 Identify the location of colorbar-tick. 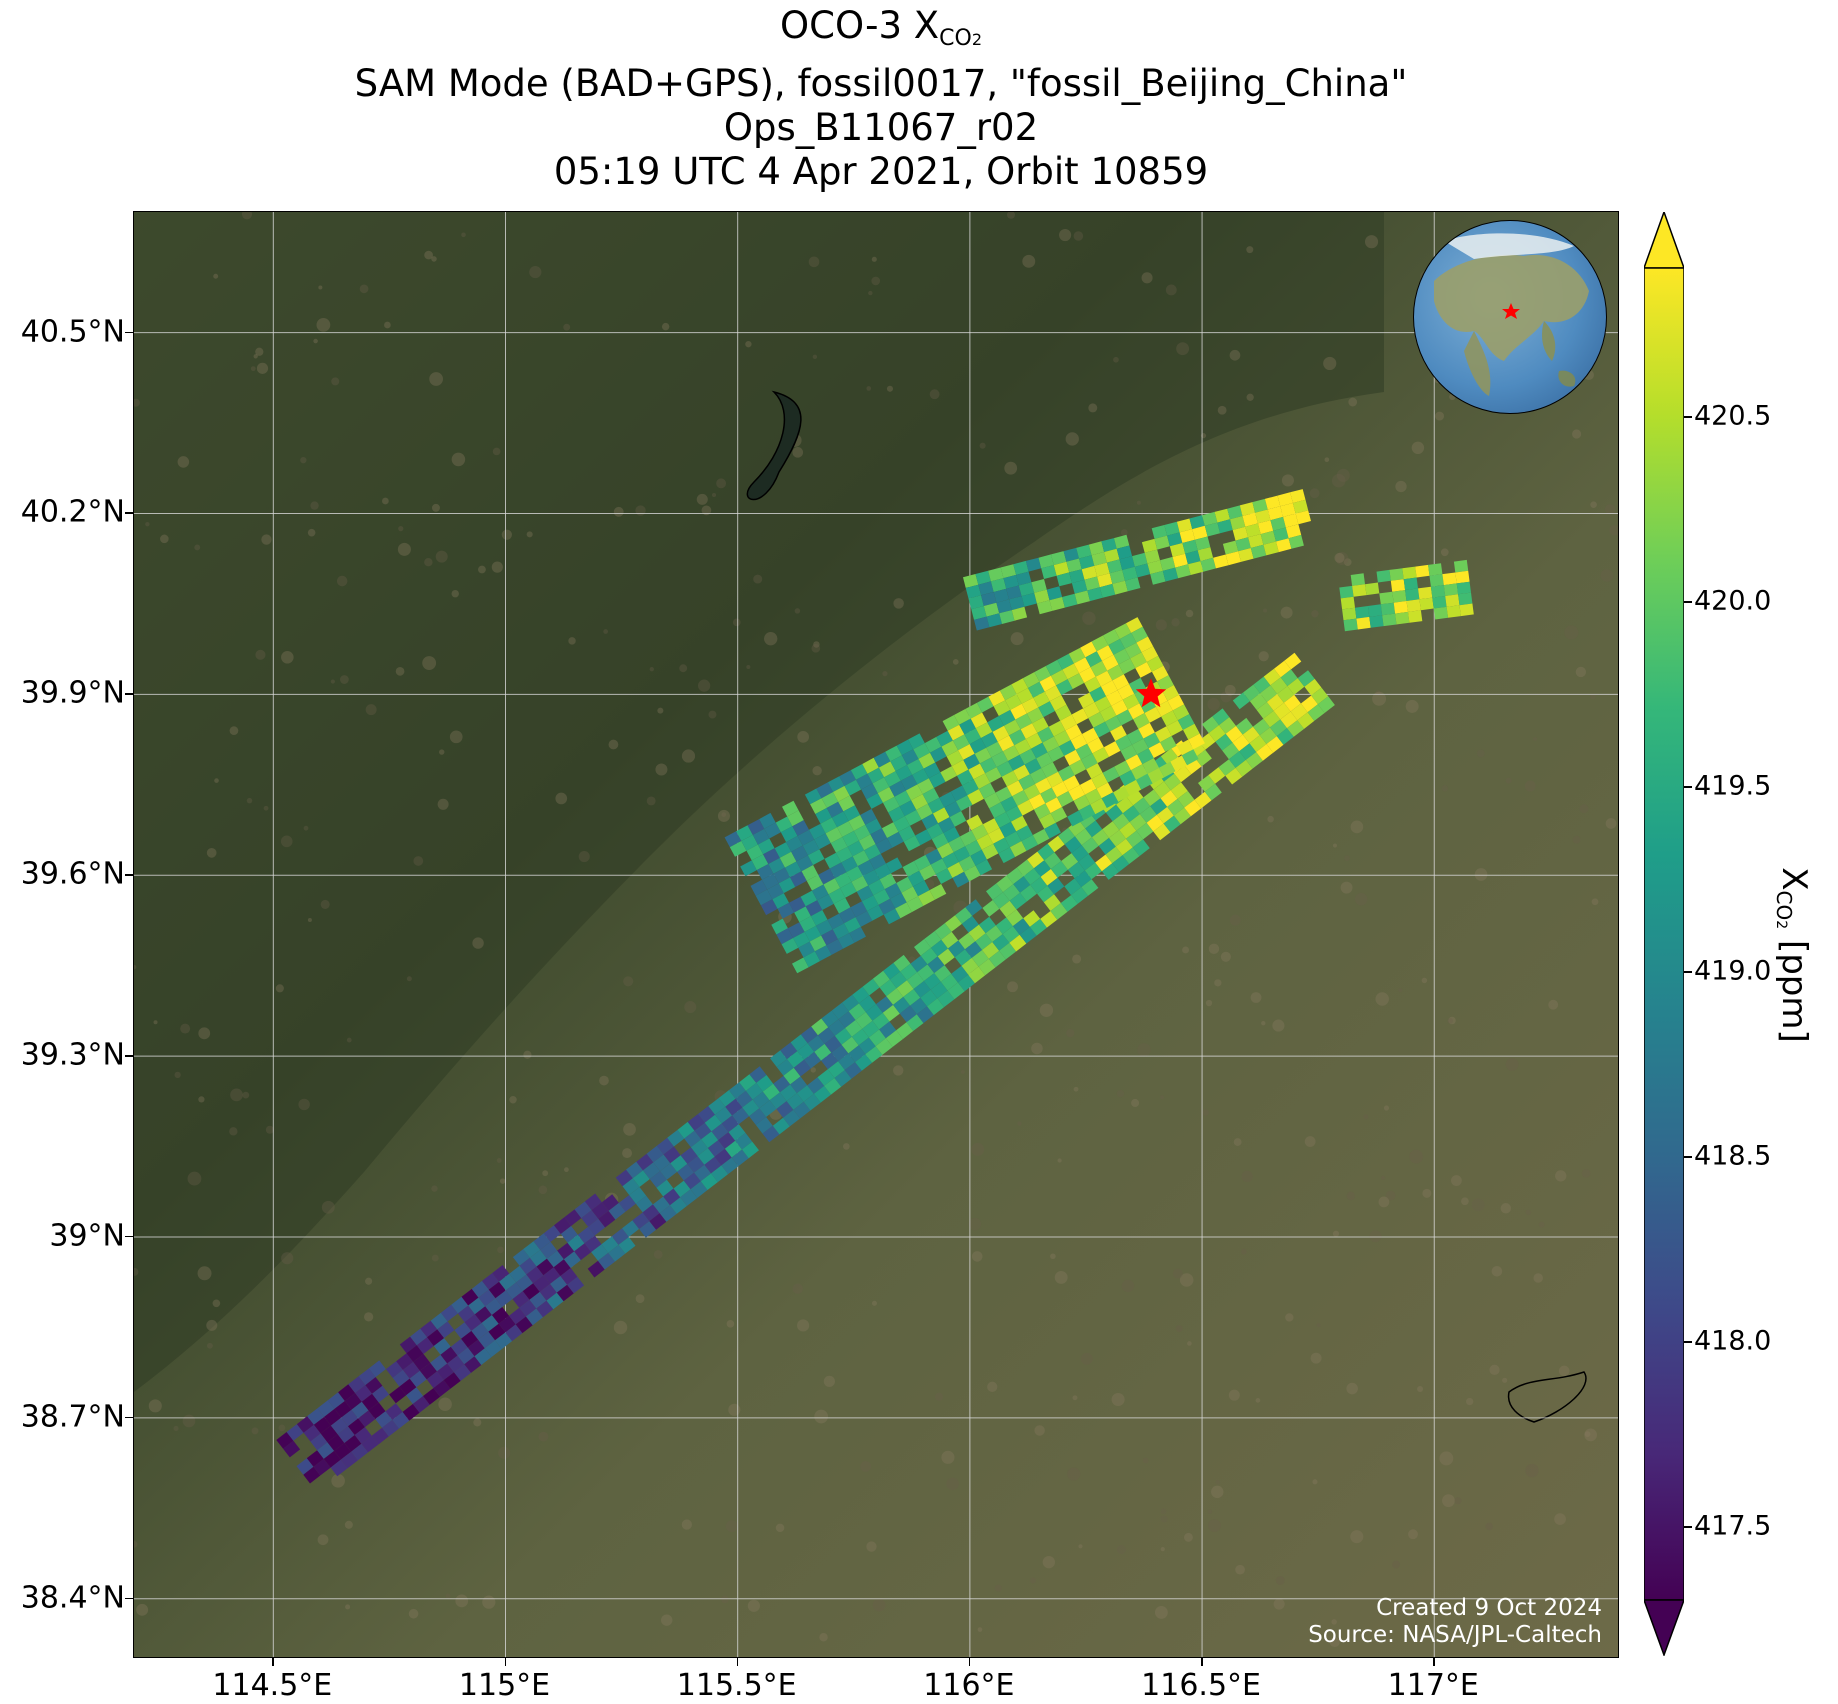
(1688, 1527).